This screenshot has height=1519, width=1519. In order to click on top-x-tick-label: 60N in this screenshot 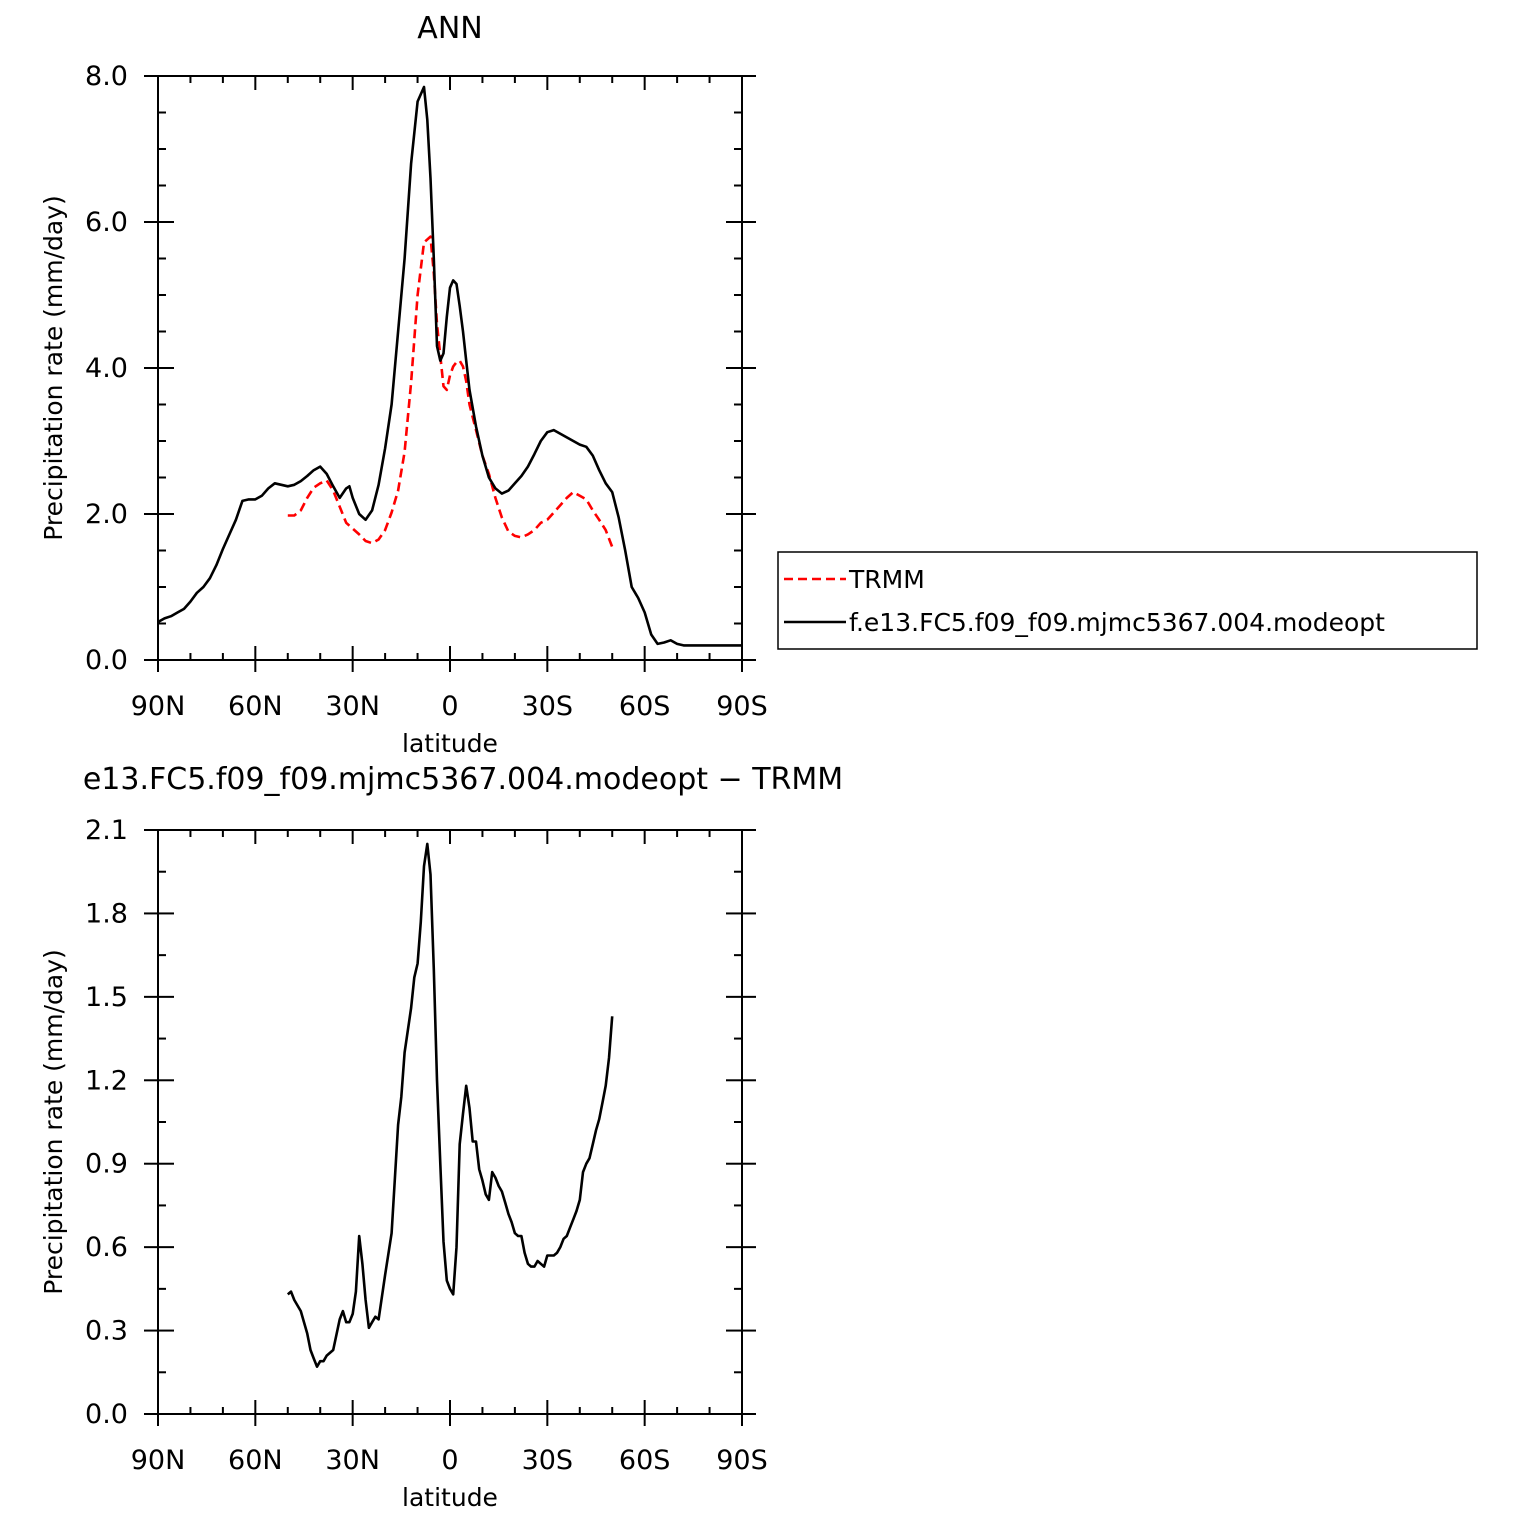, I will do `click(255, 706)`.